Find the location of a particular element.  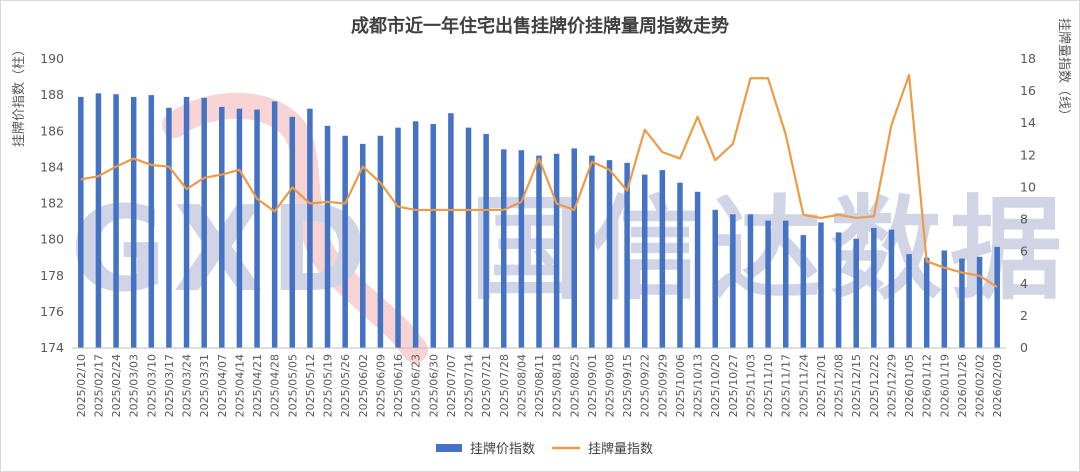

x-tick-label: 2025/03/24 is located at coordinates (187, 385).